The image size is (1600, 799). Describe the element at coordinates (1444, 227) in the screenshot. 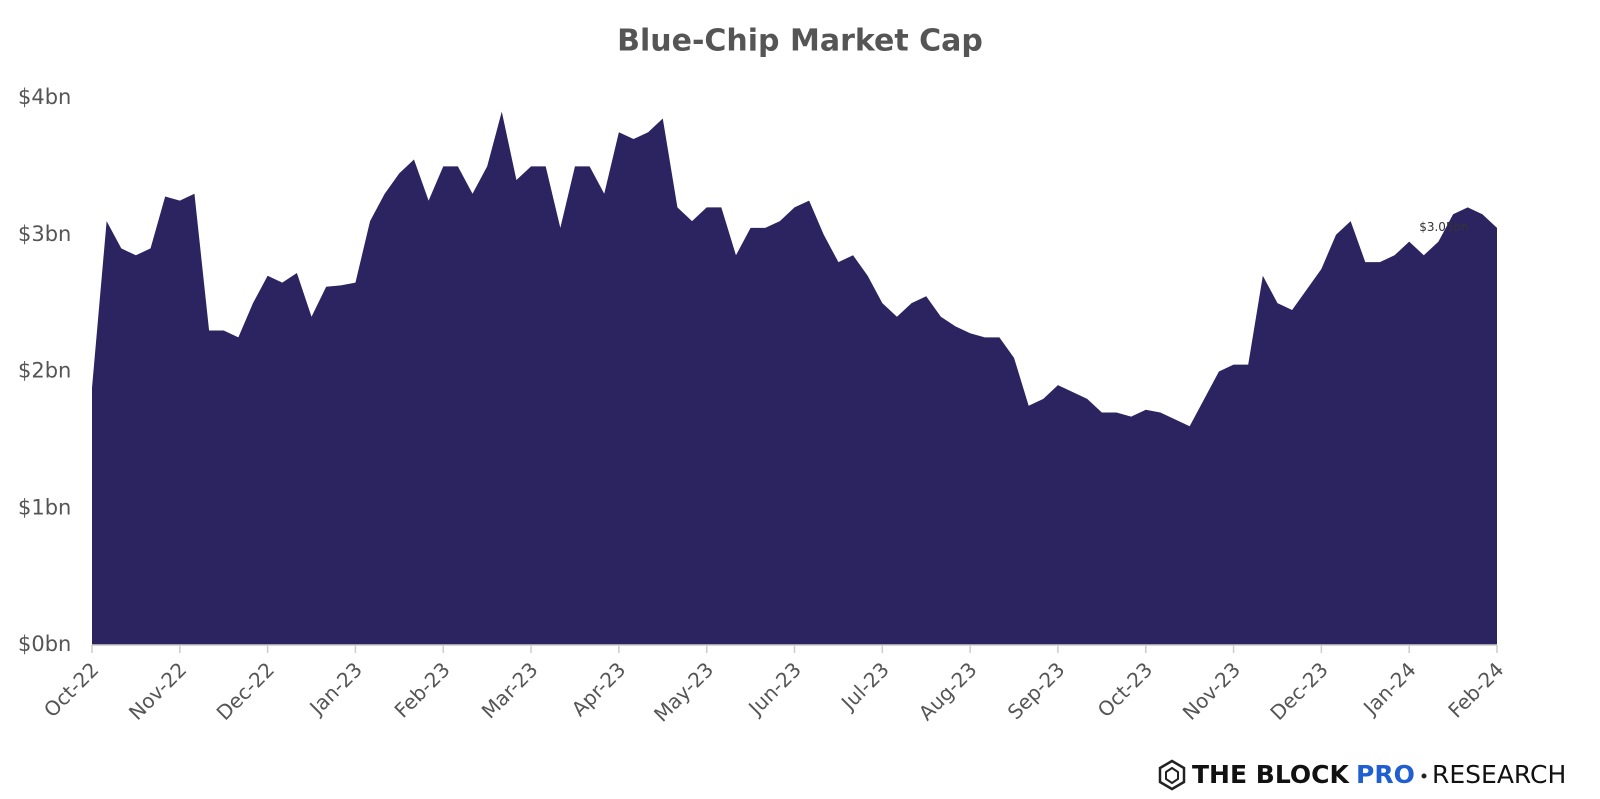

I see `value-label: $3.05bn` at that location.